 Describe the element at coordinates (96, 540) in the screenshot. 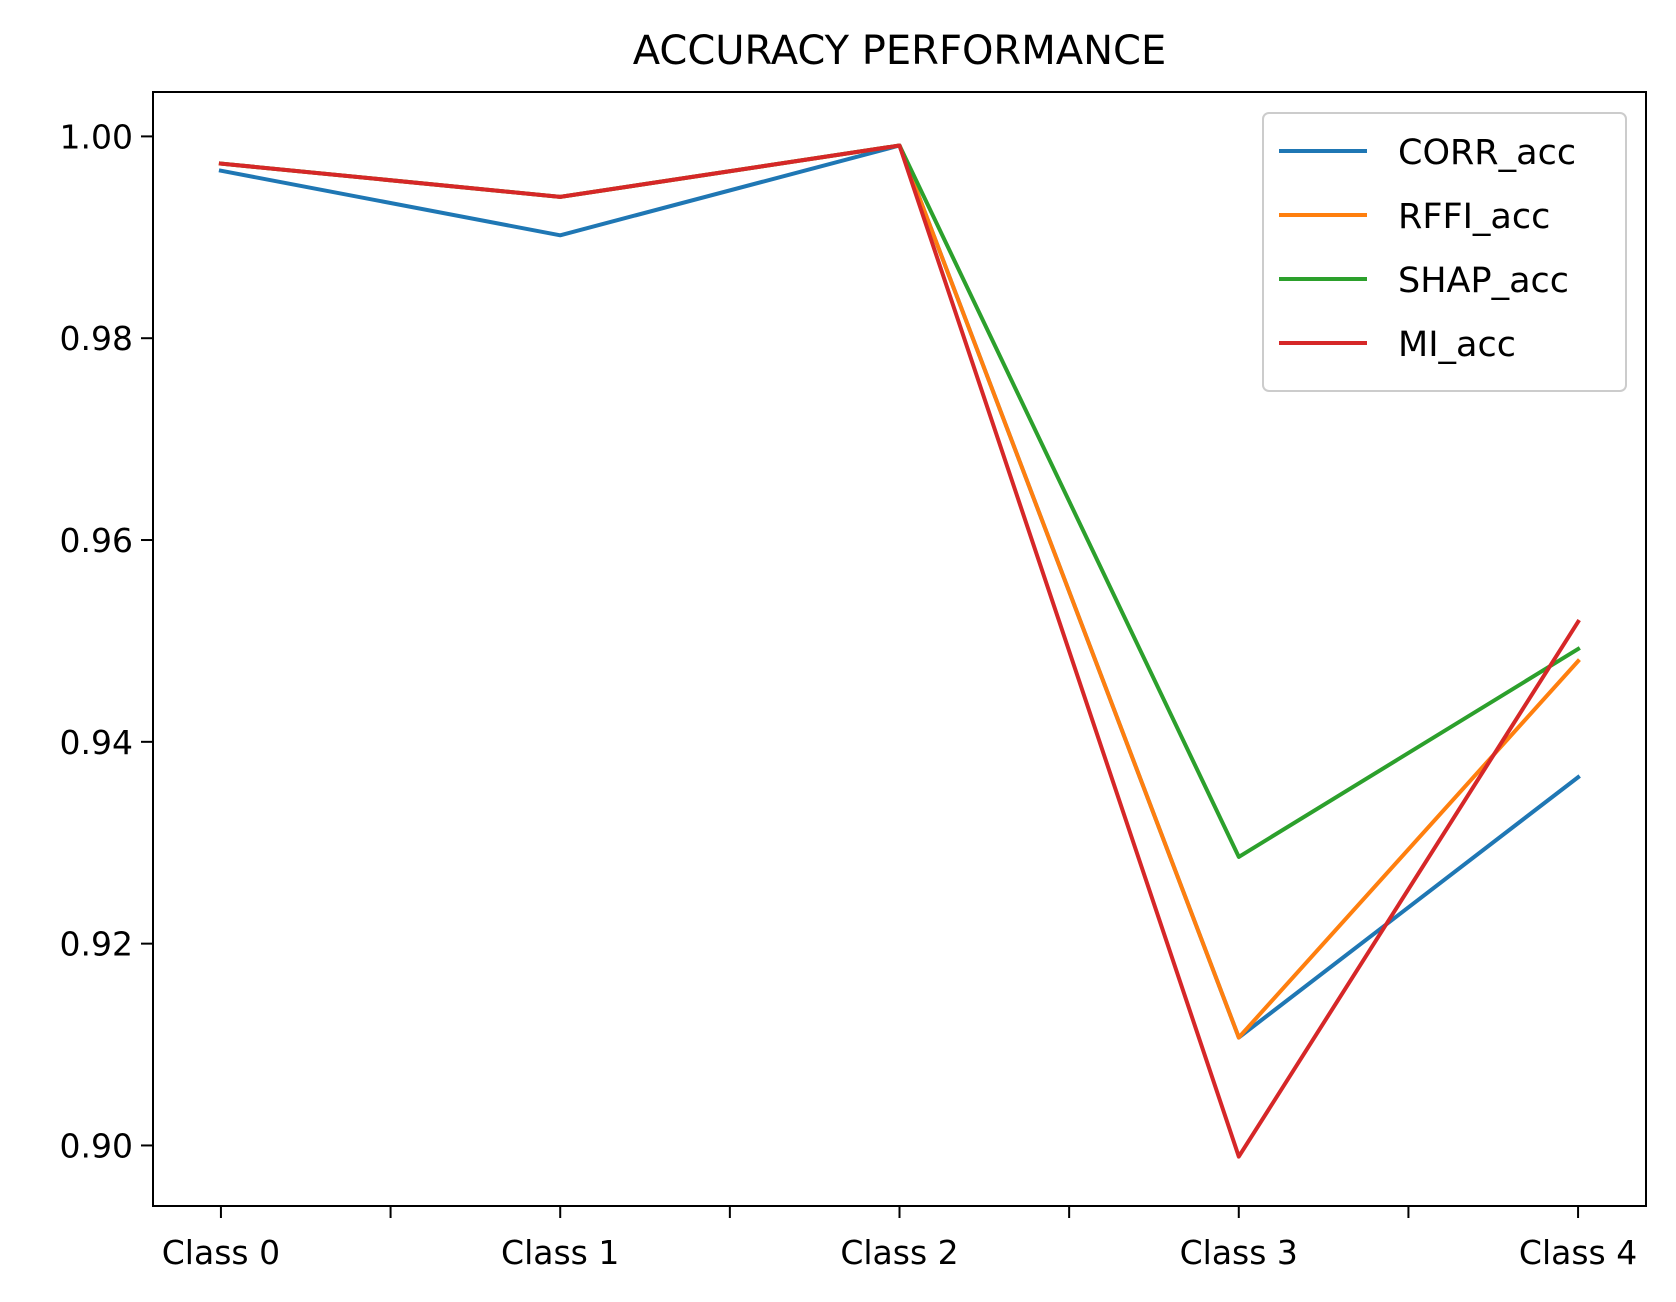

I see `y-tick-label: 0.96` at that location.